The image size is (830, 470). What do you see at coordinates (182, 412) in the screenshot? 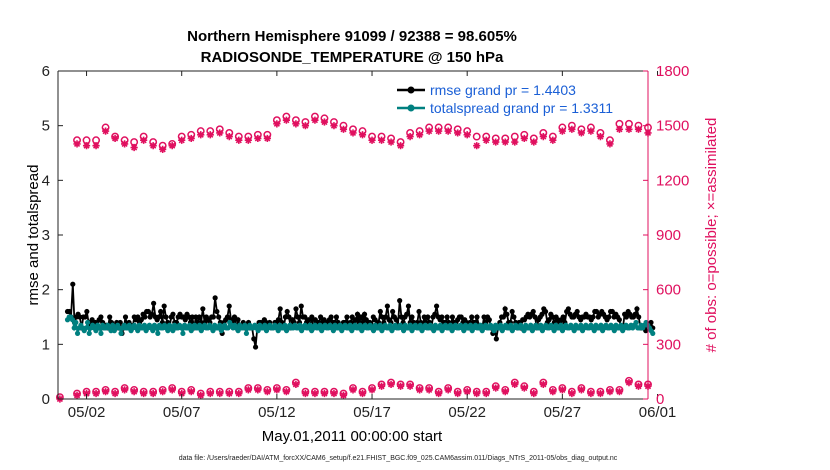
I see `x-tick-label: 05/07` at bounding box center [182, 412].